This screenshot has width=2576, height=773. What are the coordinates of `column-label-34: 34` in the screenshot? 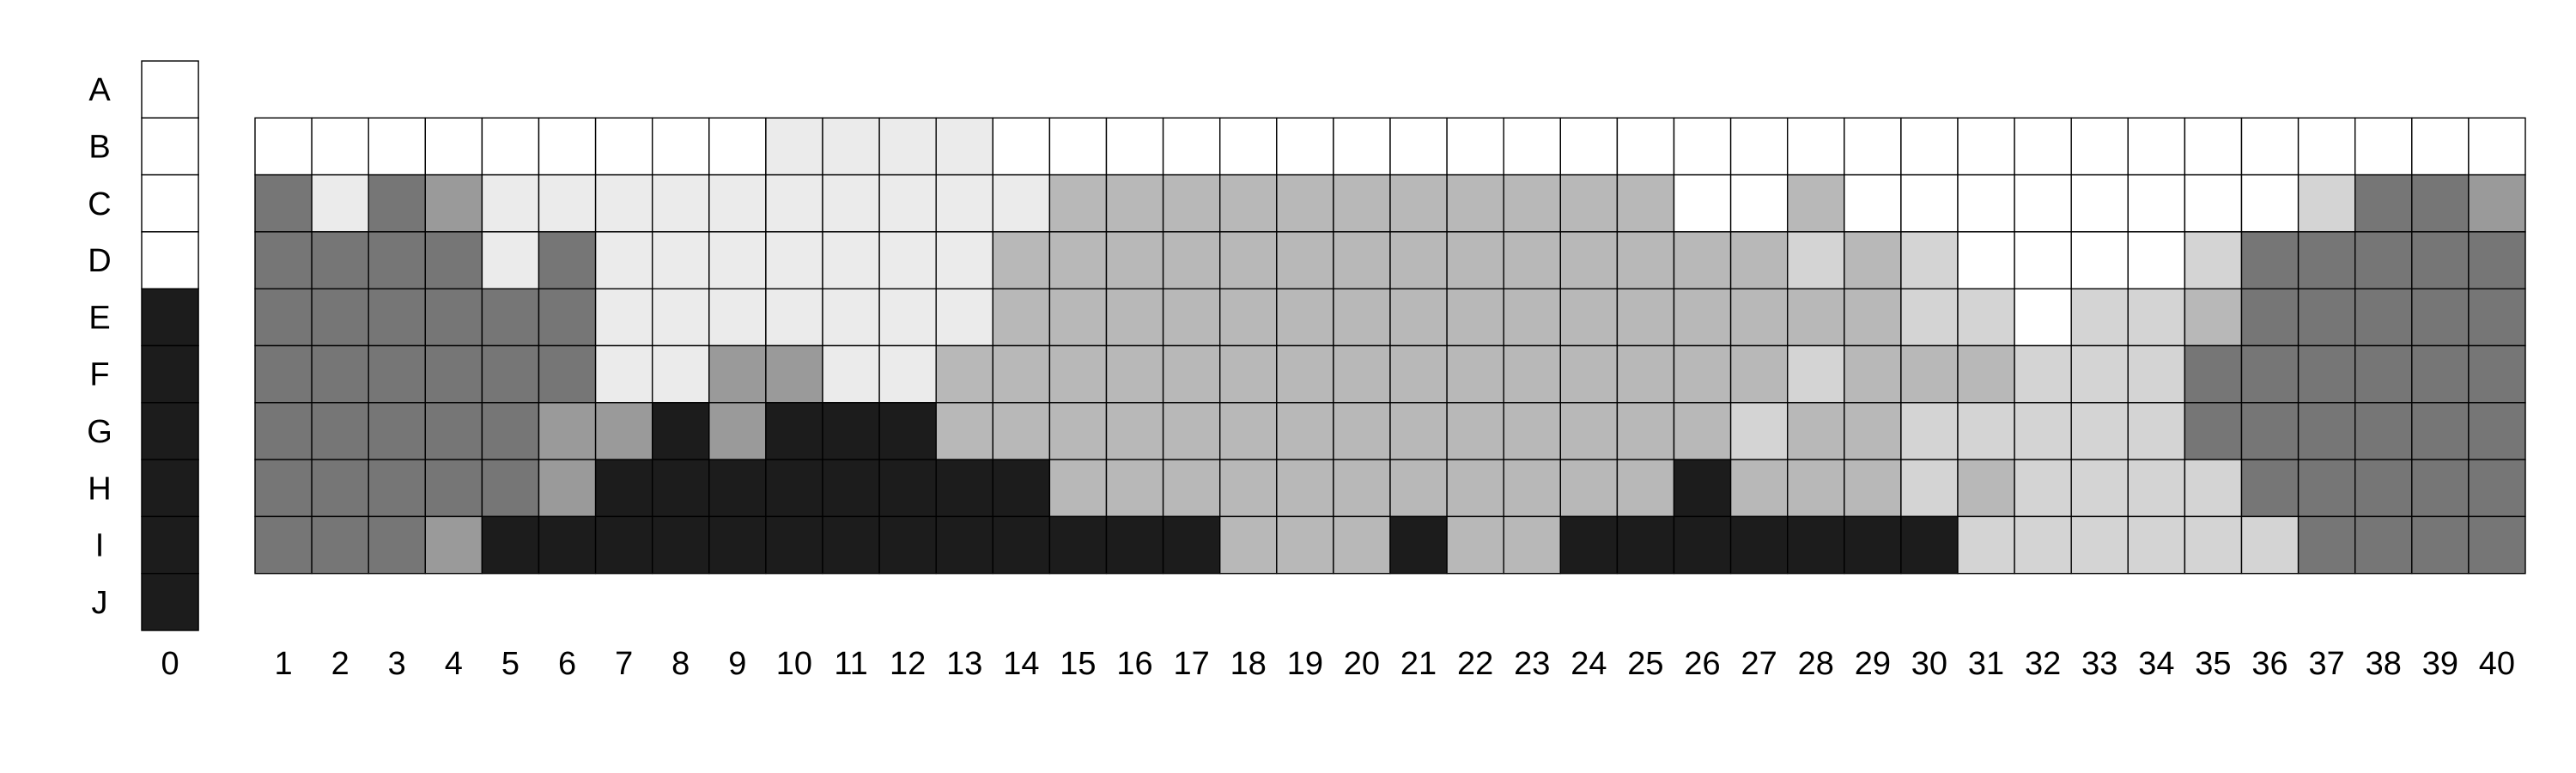 It's located at (2156, 664).